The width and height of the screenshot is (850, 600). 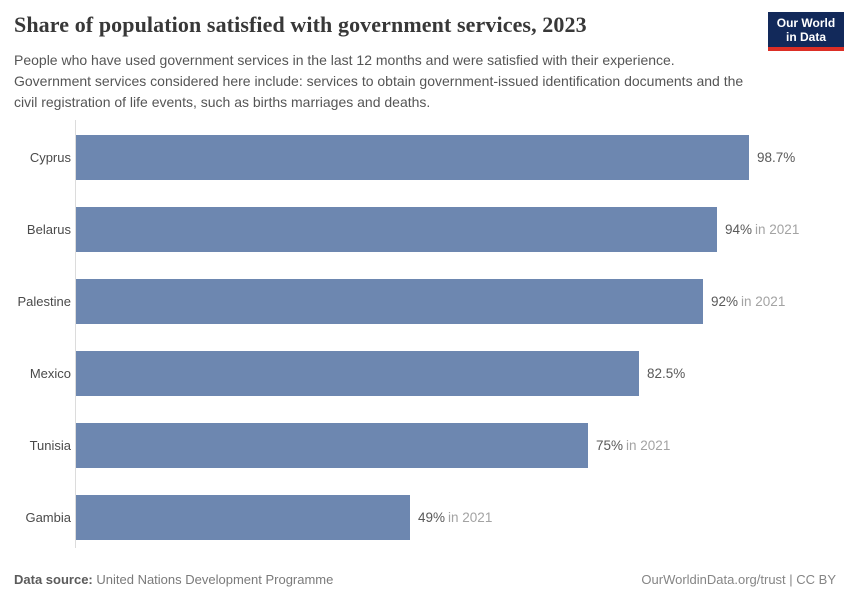 I want to click on value-text: 92%, so click(x=725, y=301).